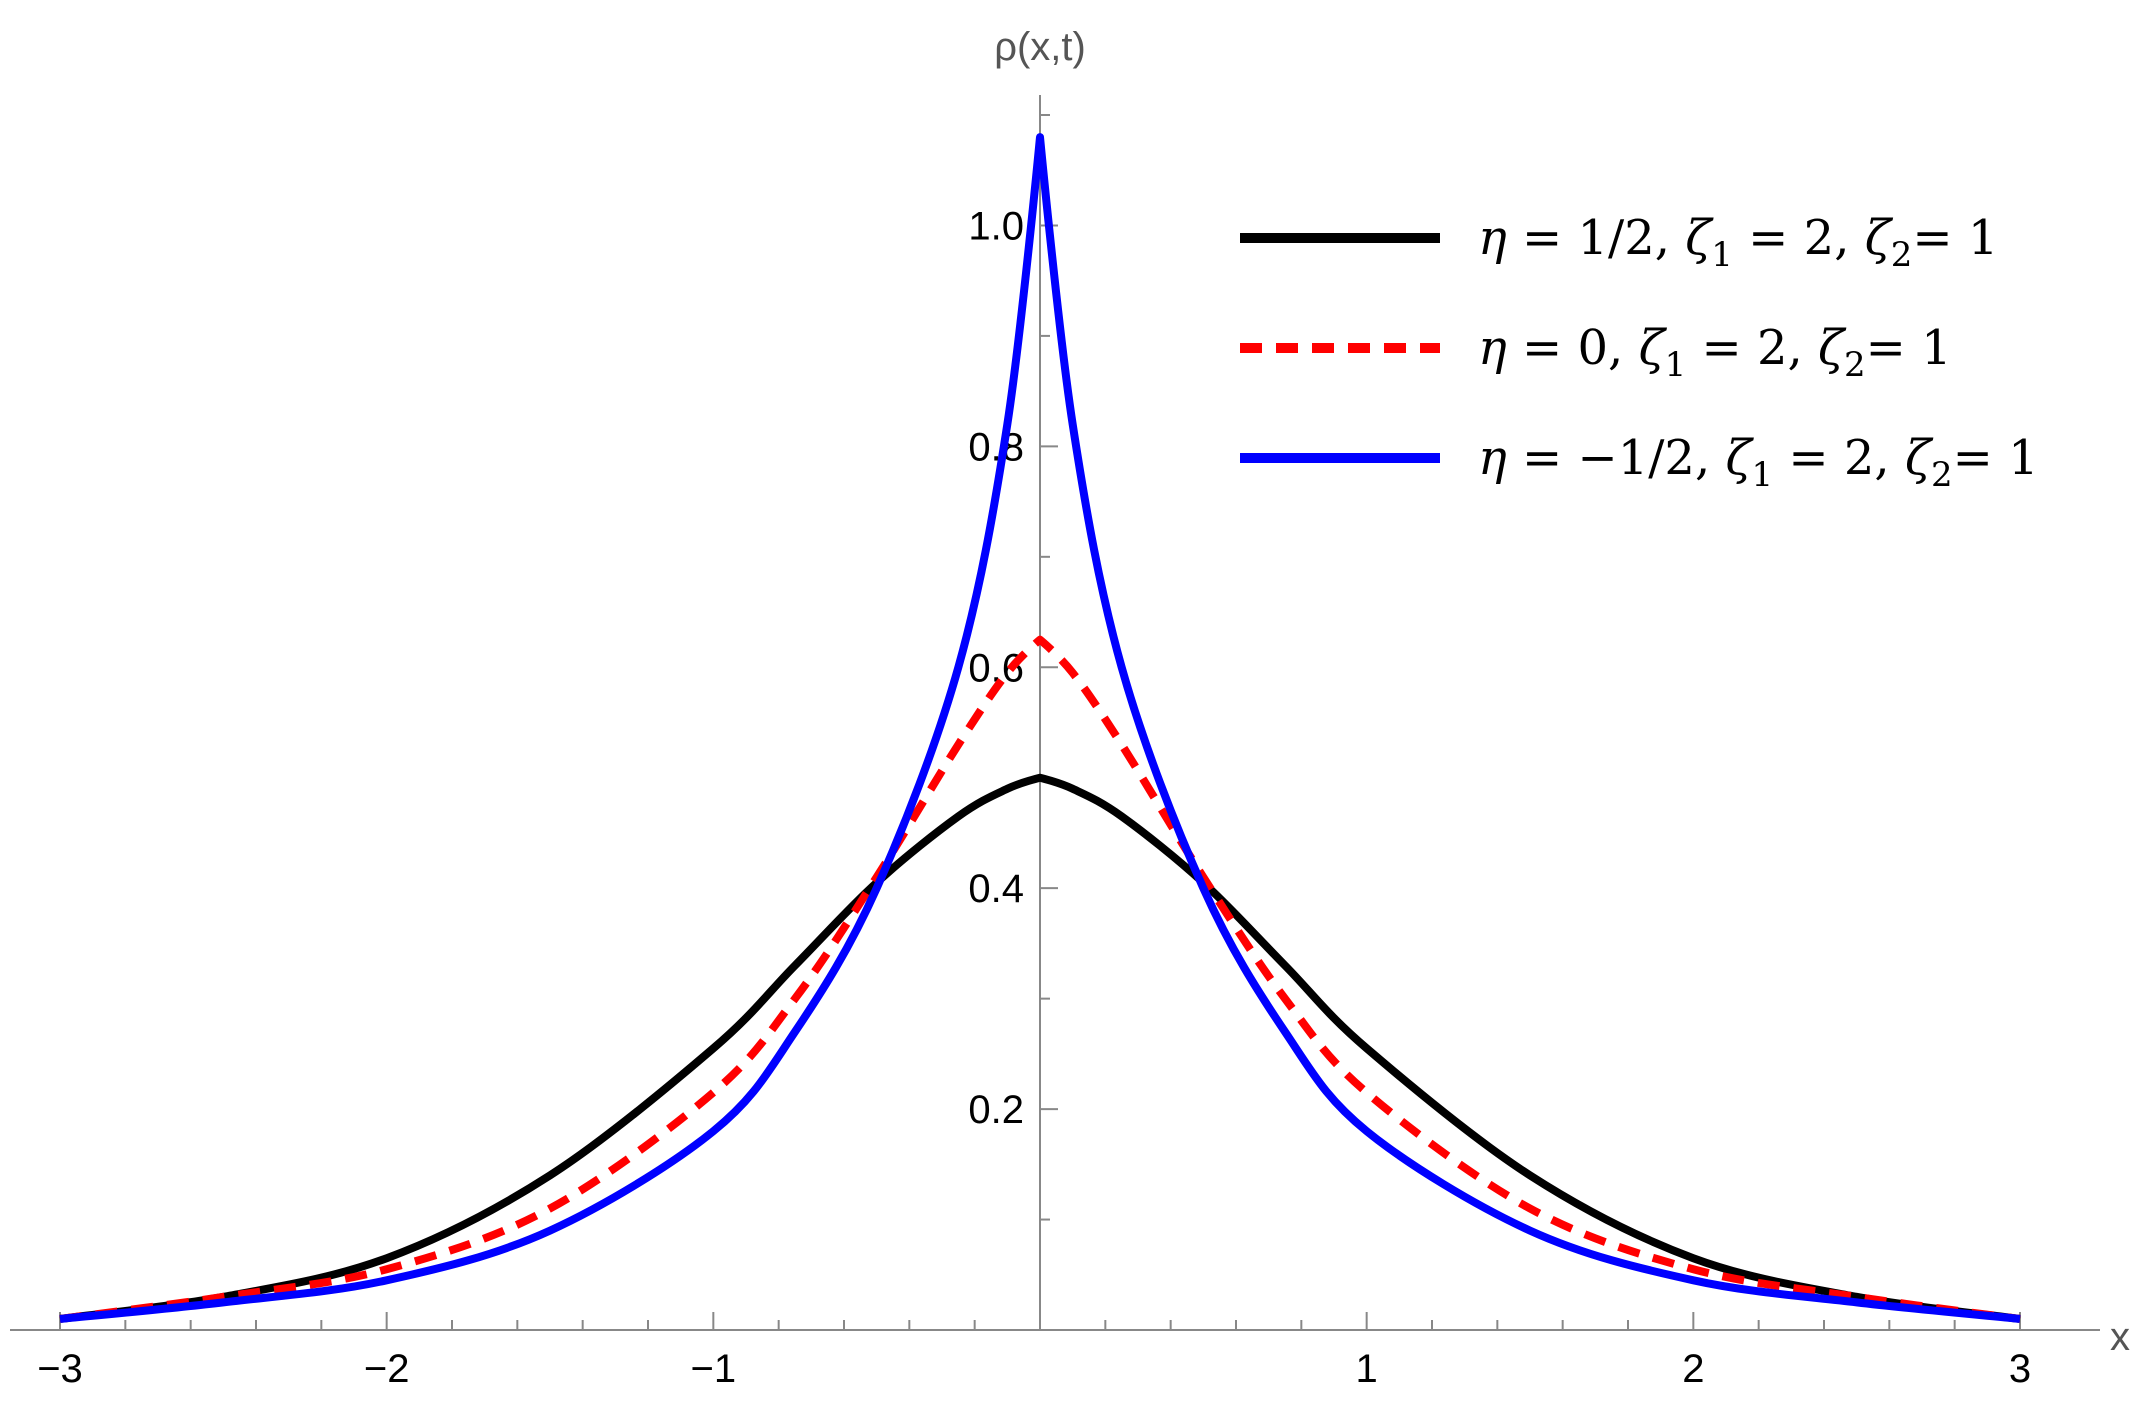 This screenshot has height=1413, width=2136. I want to click on y-axis: 0.20.40.60.81.0 ρ(x,t), so click(1027, 677).